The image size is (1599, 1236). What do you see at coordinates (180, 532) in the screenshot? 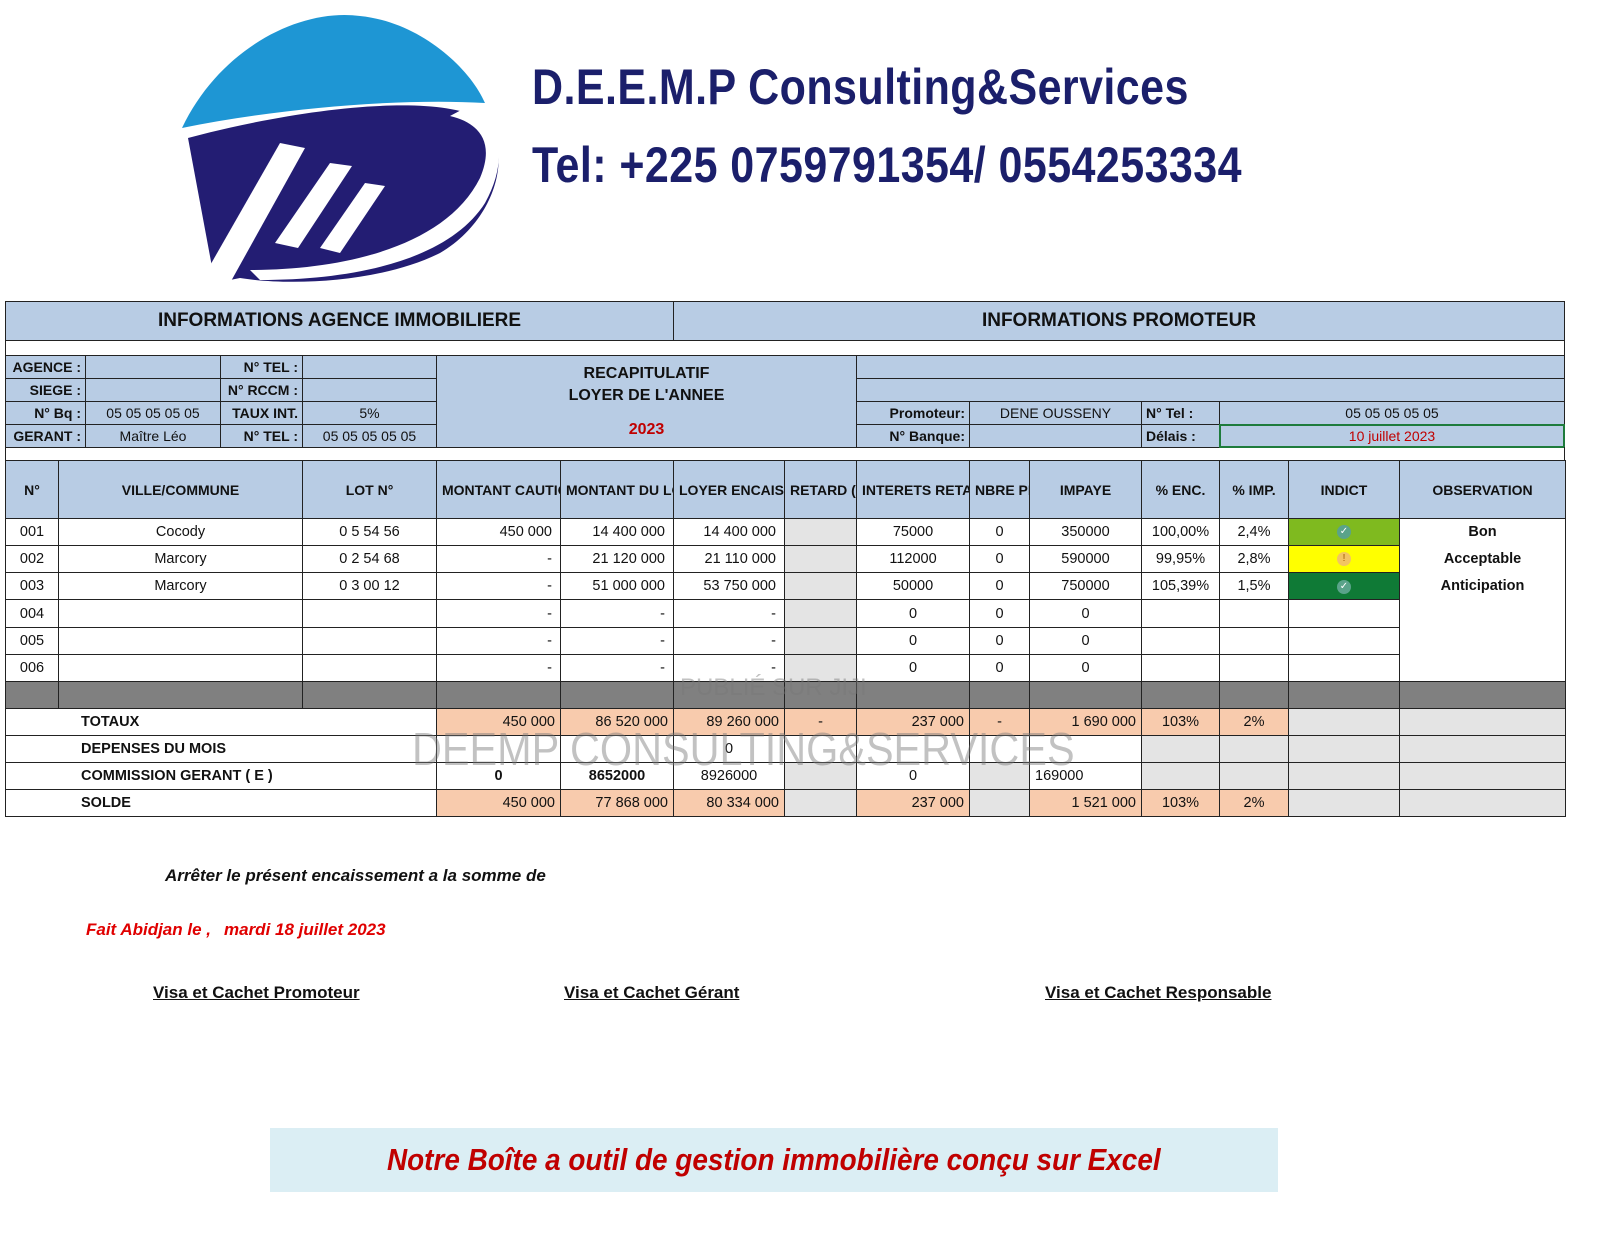
I see `col-ville-cell: Cocody` at bounding box center [180, 532].